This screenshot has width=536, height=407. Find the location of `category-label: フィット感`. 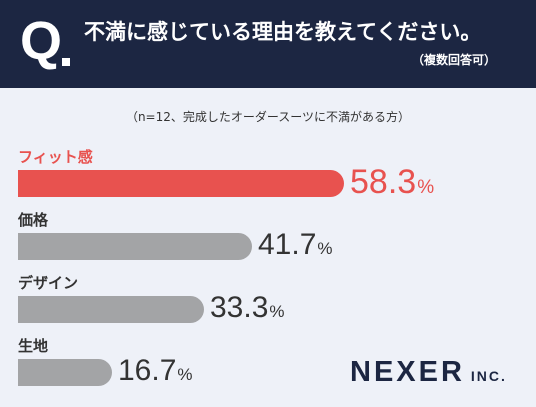

category-label: フィット感 is located at coordinates (55, 157).